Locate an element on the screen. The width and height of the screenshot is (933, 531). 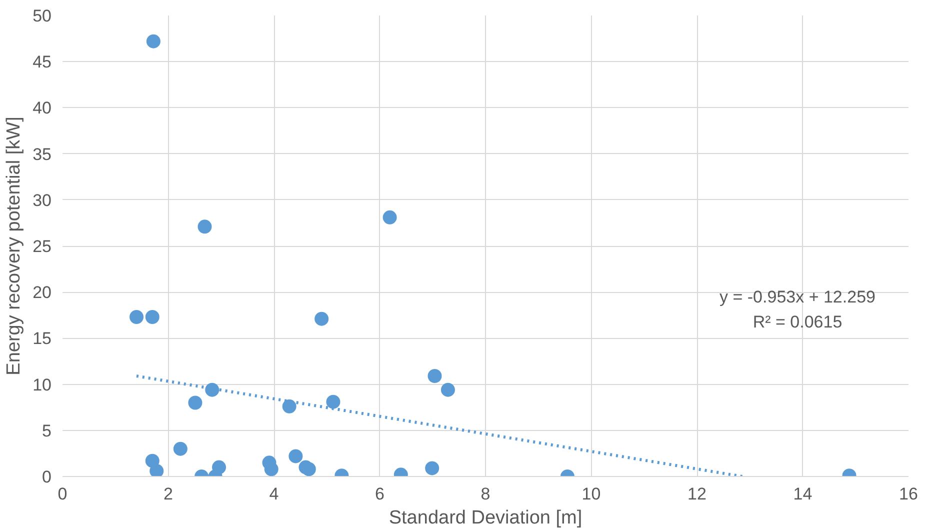
annotation: R² = 0.0615 is located at coordinates (797, 322).